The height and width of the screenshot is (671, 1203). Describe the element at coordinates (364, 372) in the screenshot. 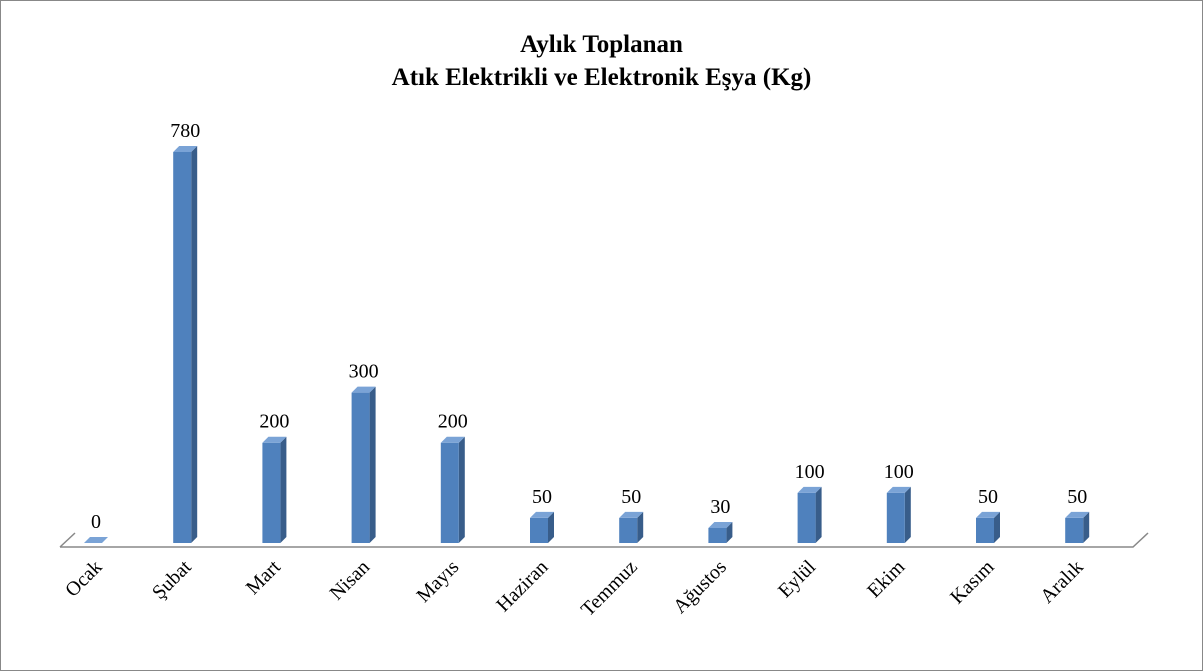

I see `value-label: 300` at that location.